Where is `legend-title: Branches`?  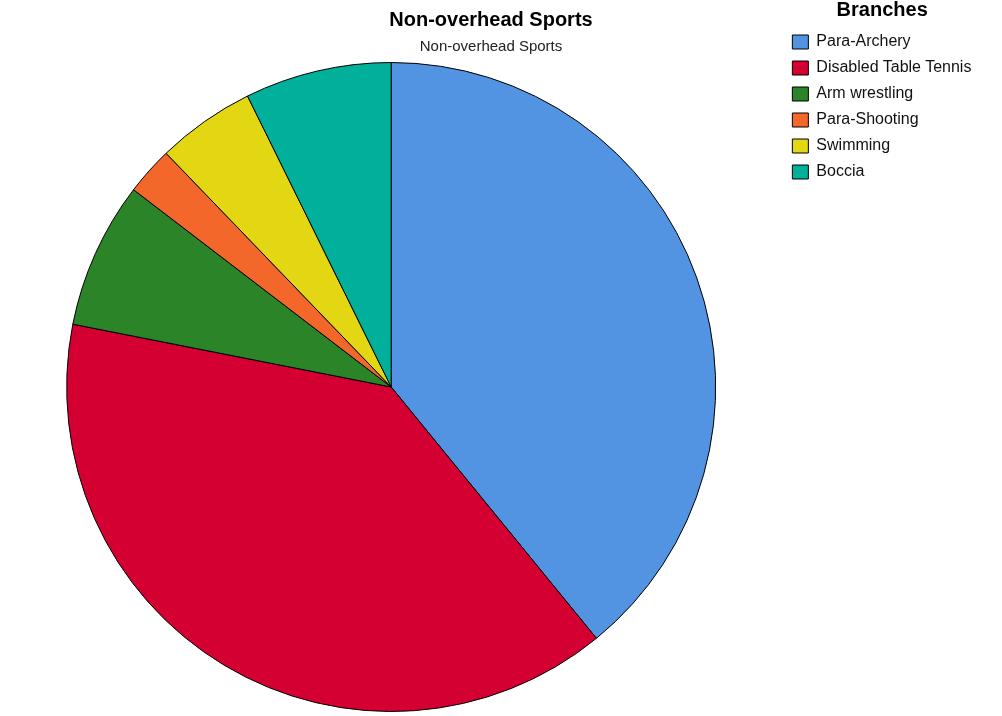 legend-title: Branches is located at coordinates (882, 10).